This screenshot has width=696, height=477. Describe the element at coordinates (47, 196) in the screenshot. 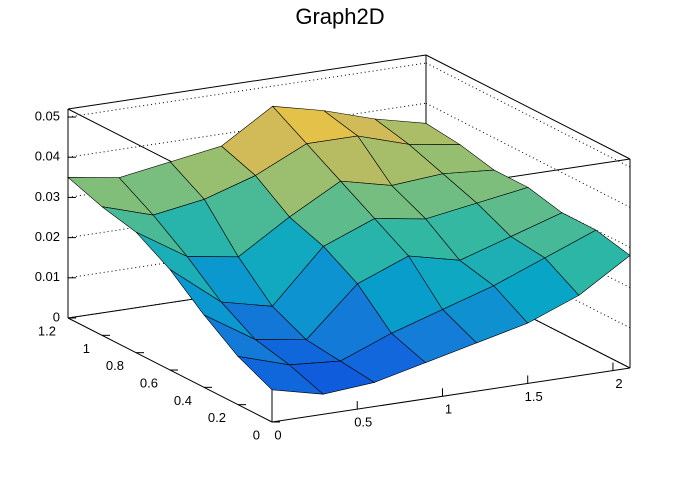

I see `z-tick-label: 0.03` at that location.